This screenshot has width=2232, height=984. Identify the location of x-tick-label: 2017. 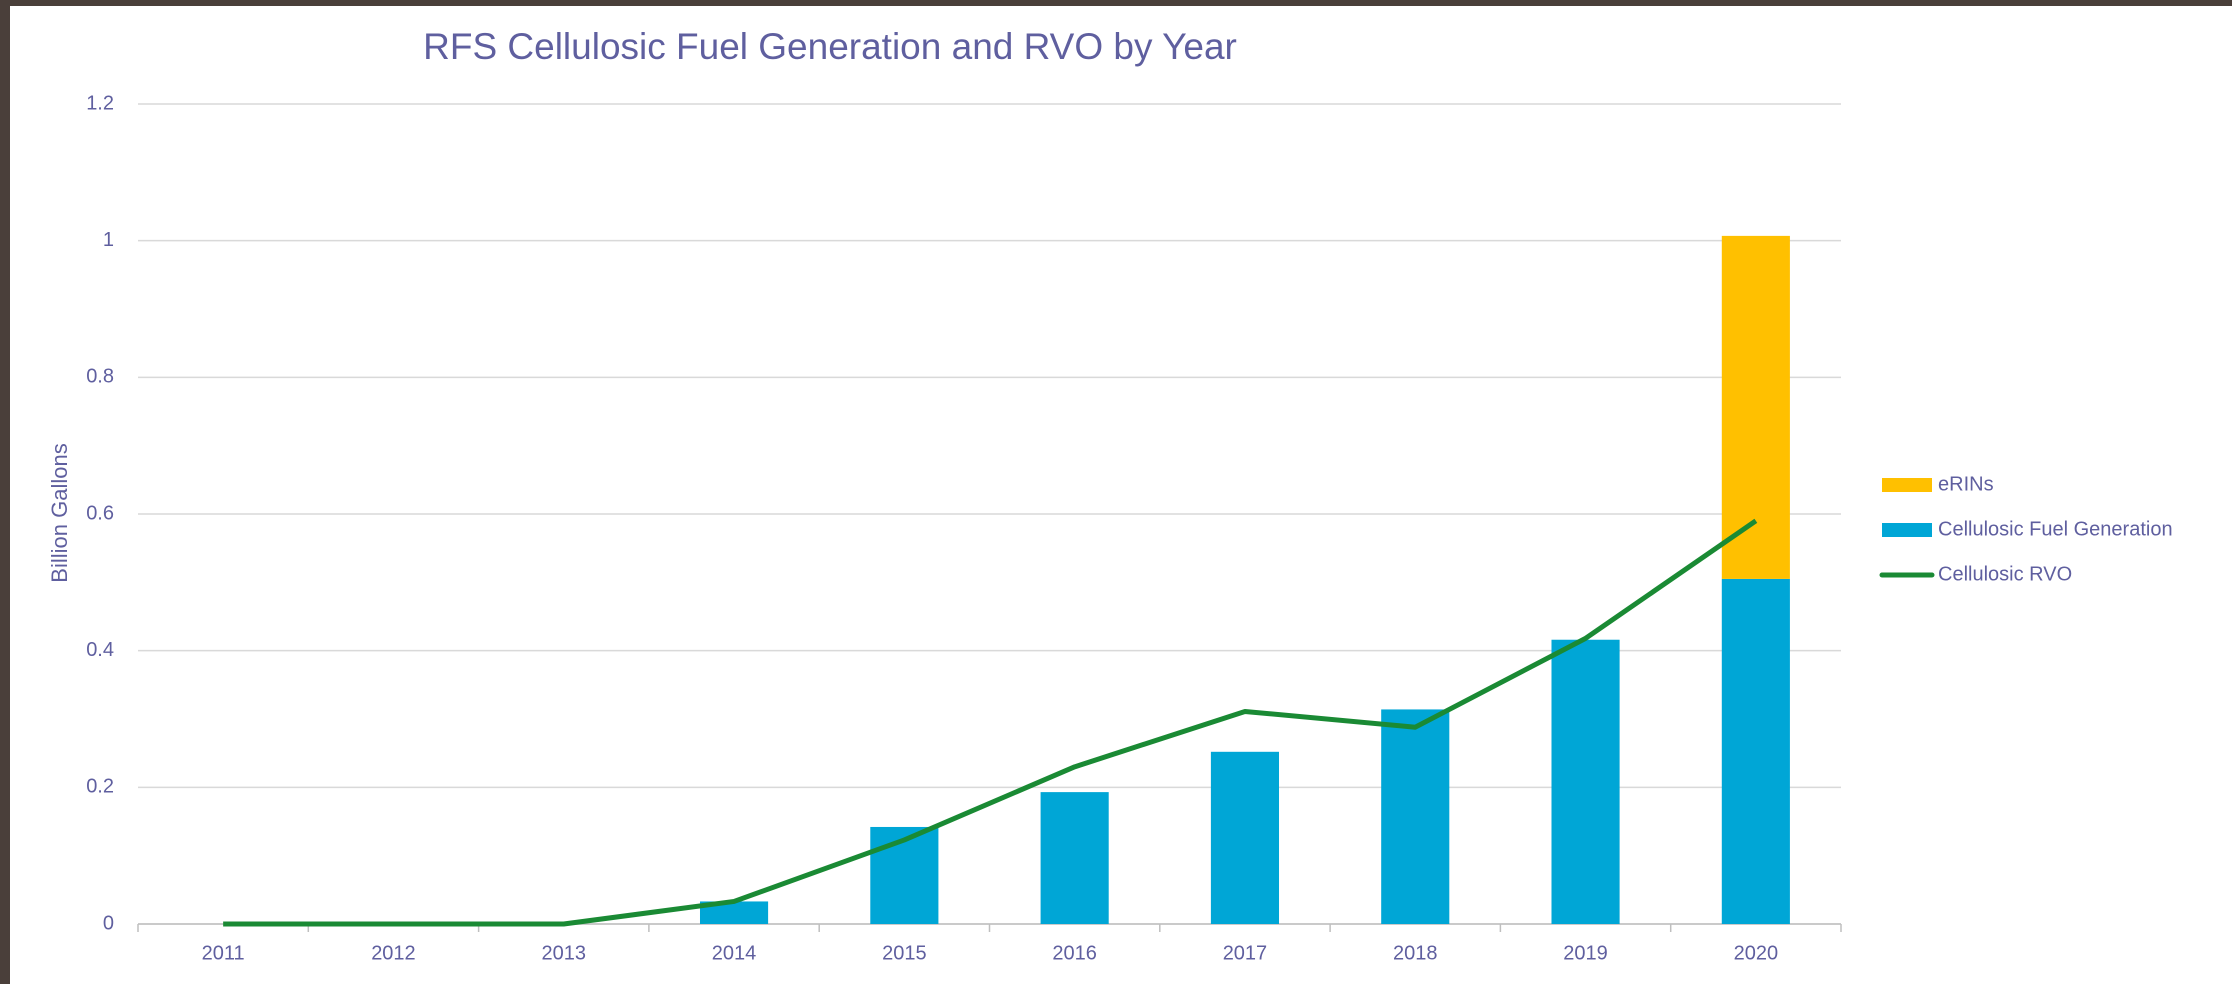
(1245, 953).